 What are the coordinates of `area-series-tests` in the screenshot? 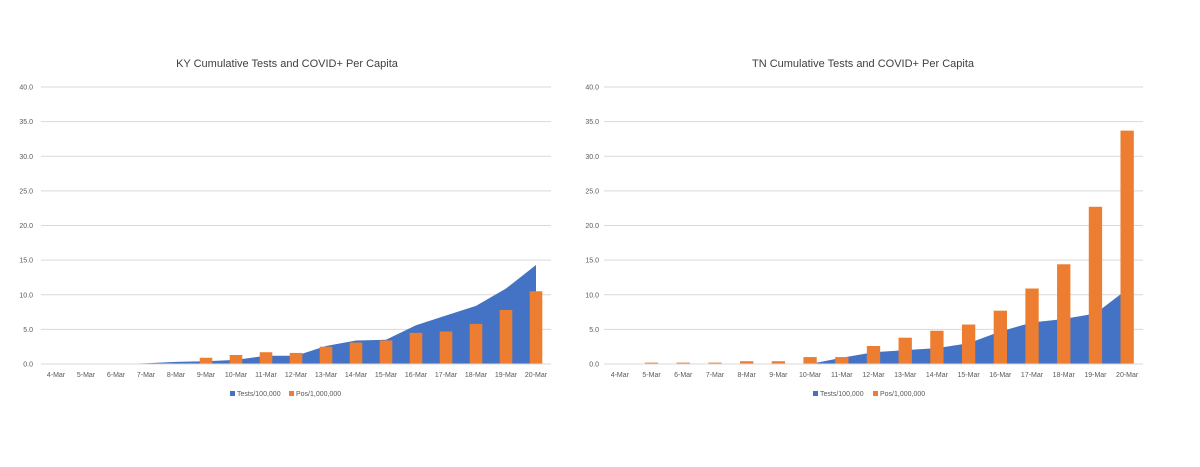 It's located at (296, 314).